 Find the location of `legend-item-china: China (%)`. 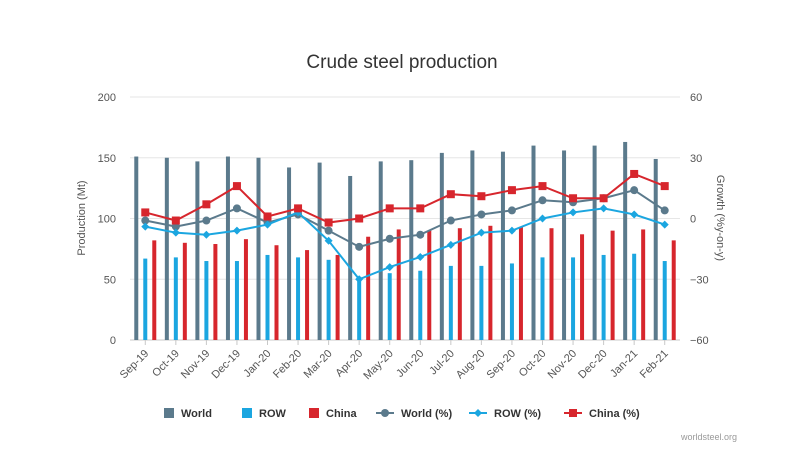

legend-item-china: China (%) is located at coordinates (602, 414).